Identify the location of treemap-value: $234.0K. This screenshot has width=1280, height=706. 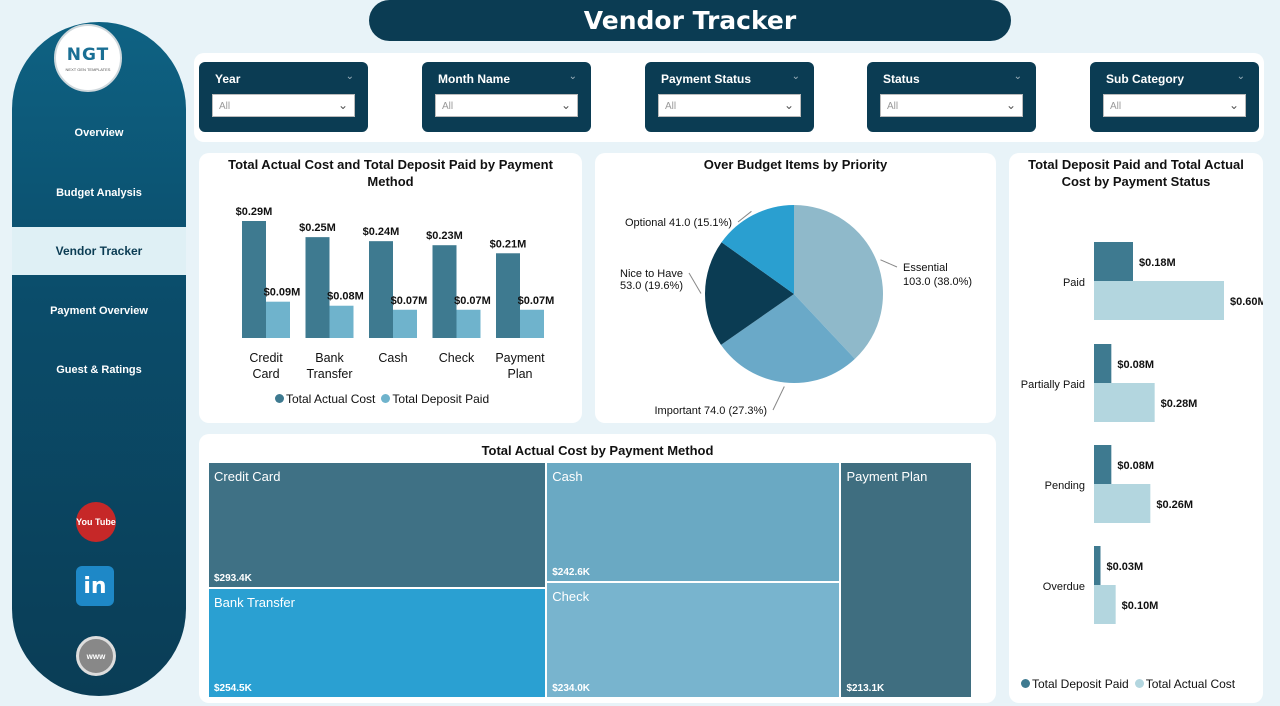
(571, 688).